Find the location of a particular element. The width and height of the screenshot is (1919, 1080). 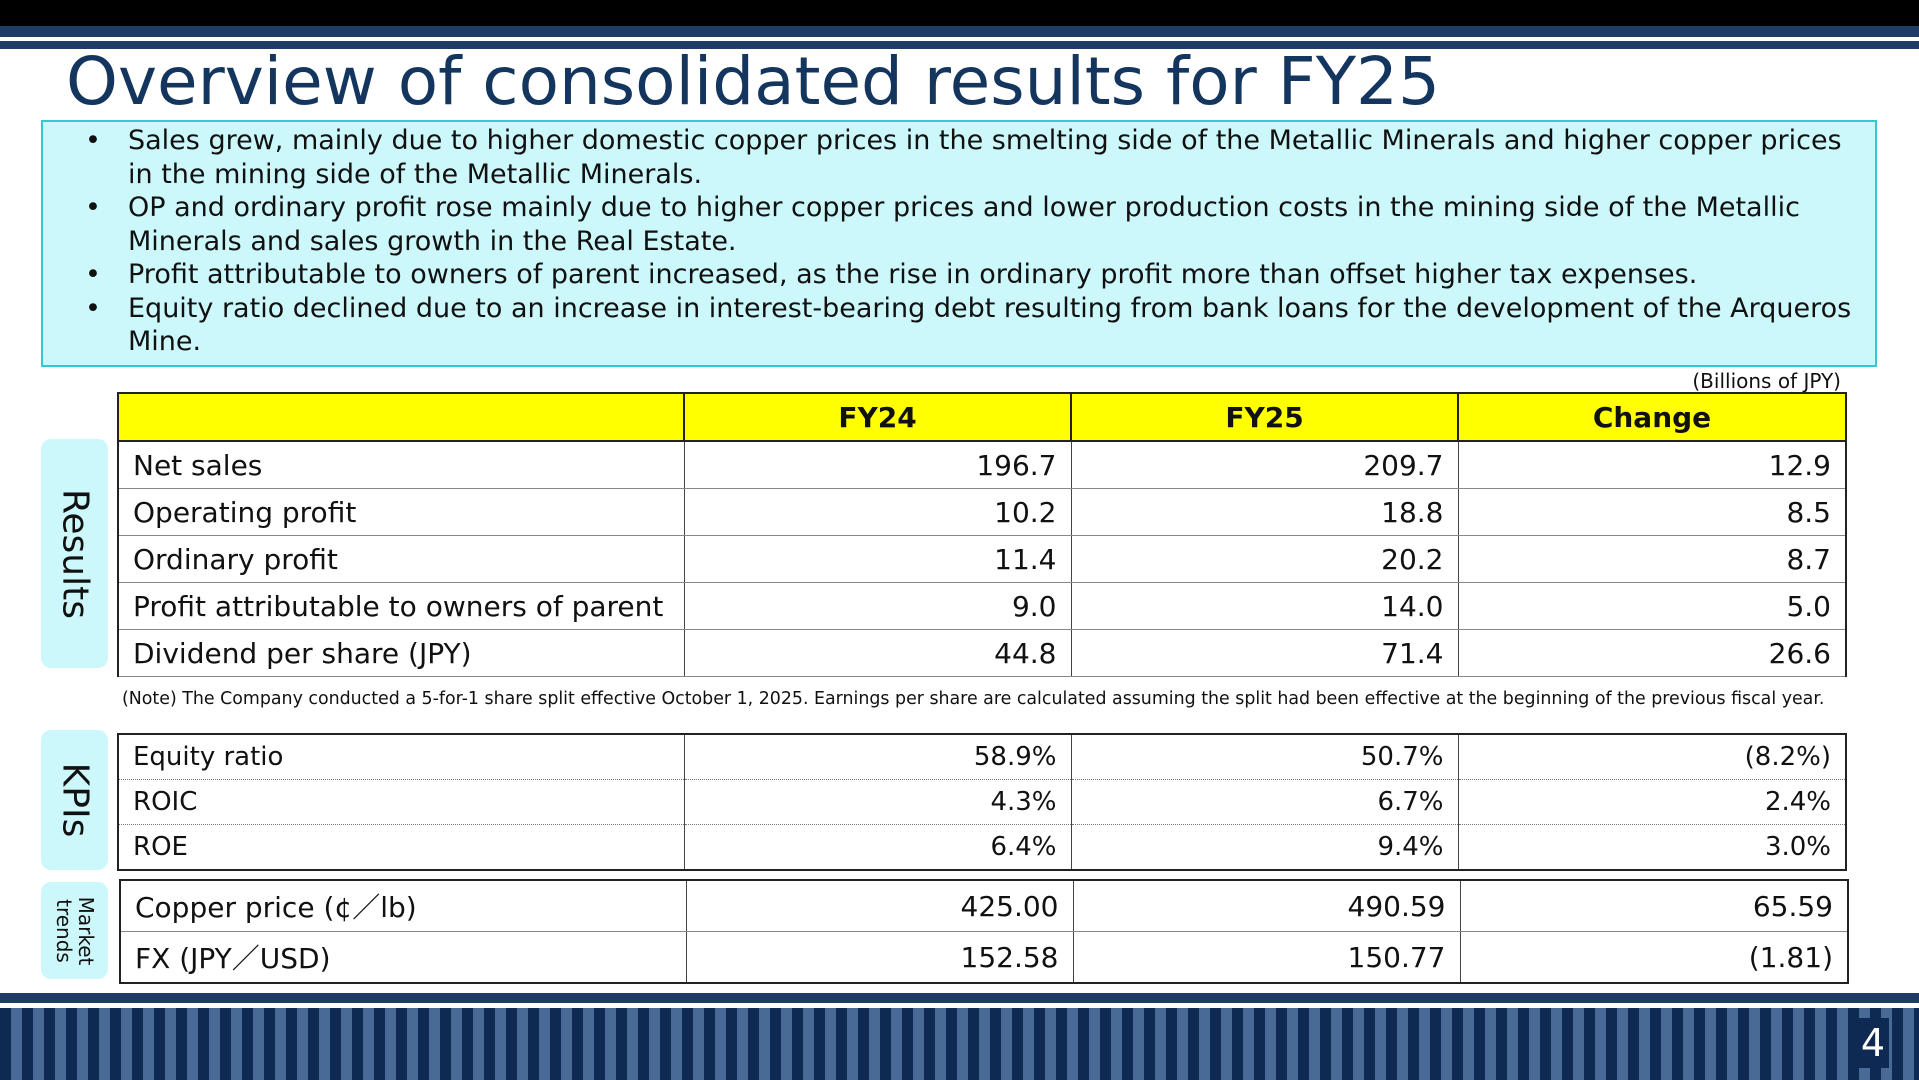

fy24-value: 196.7 is located at coordinates (877, 465).